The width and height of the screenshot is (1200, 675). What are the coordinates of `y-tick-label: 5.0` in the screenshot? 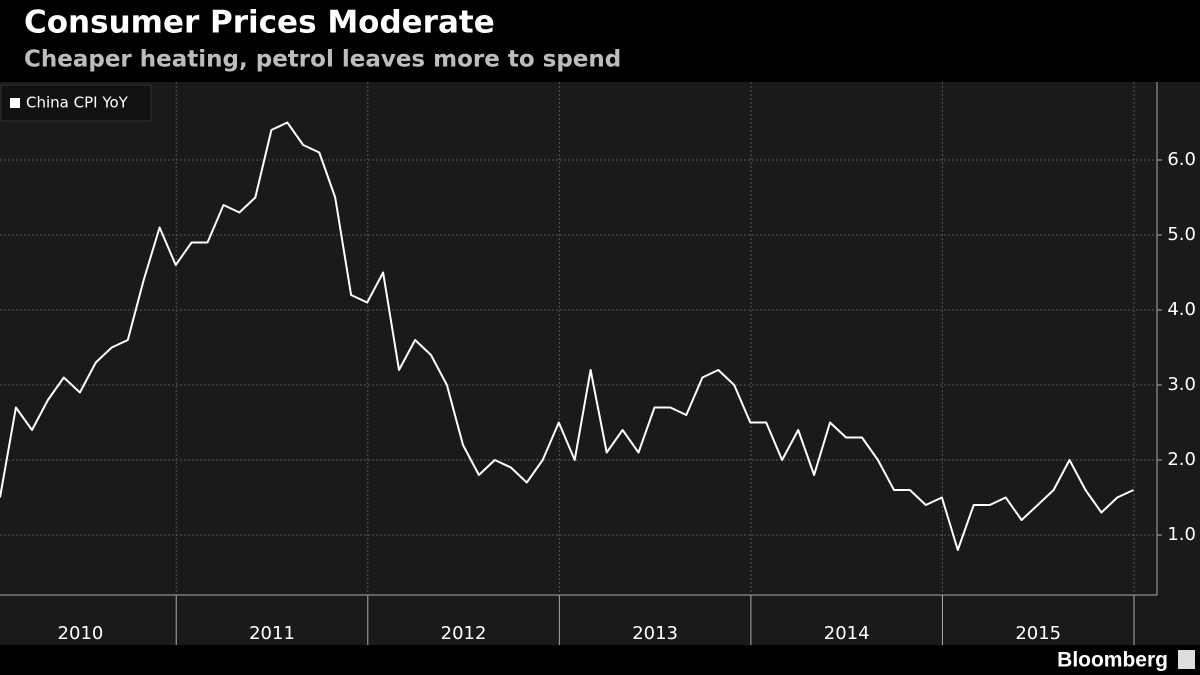 It's located at (1181, 234).